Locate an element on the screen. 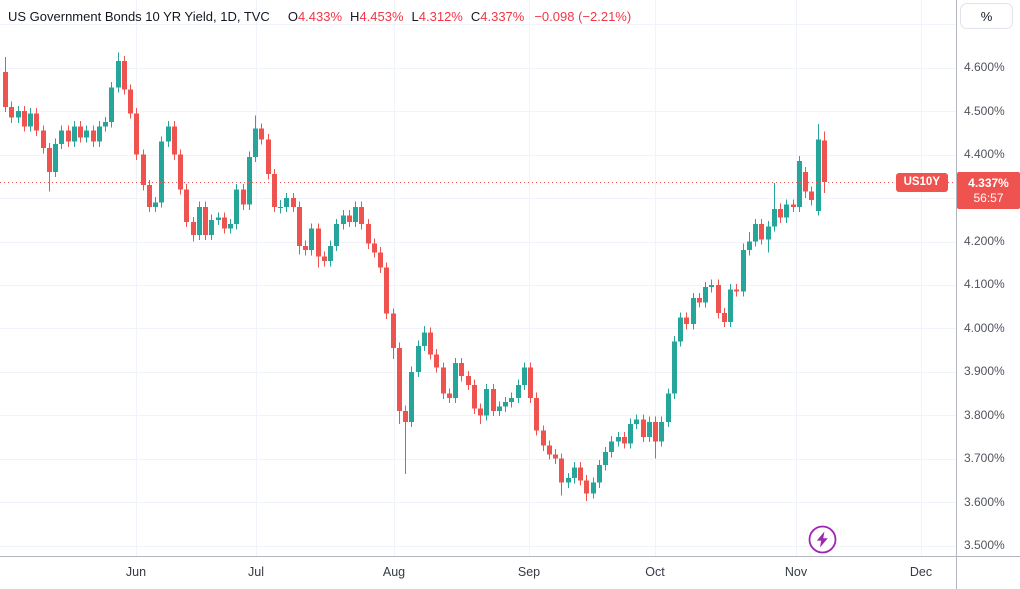 The image size is (1020, 589). lightning-bolt-button is located at coordinates (822, 539).